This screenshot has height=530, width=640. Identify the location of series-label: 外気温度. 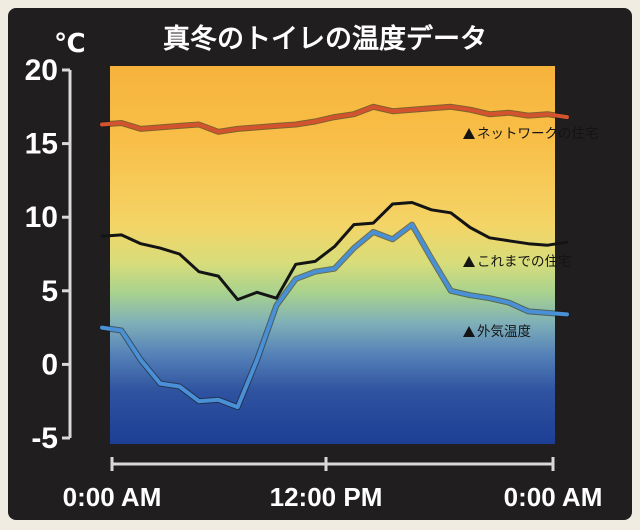
(497, 332).